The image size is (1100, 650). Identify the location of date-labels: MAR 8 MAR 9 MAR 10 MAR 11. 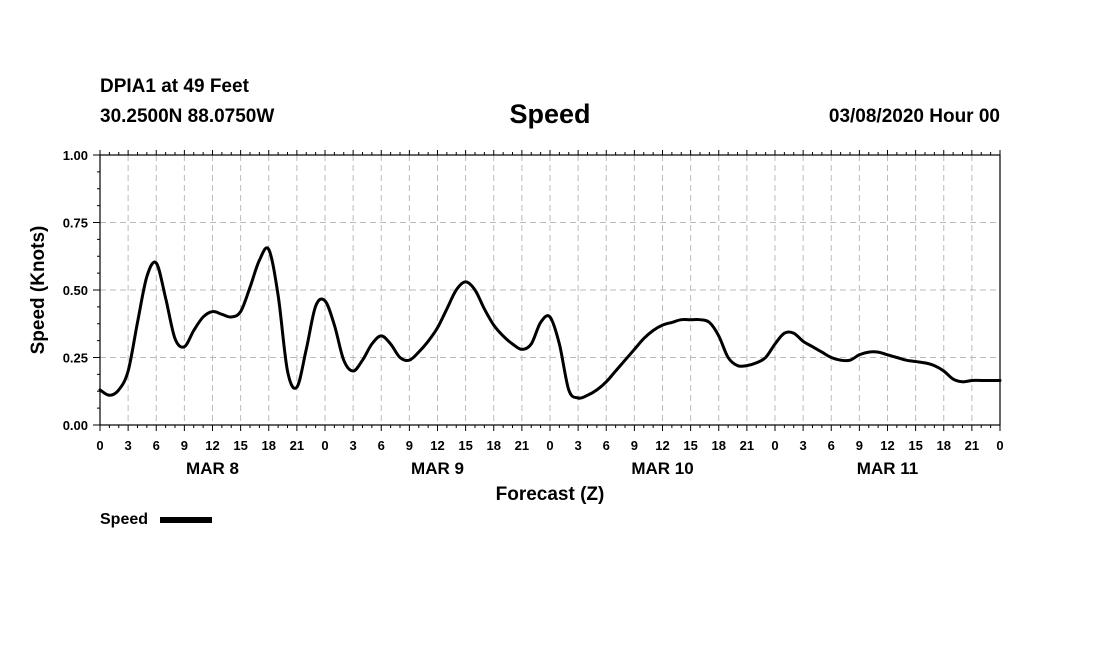
(552, 468).